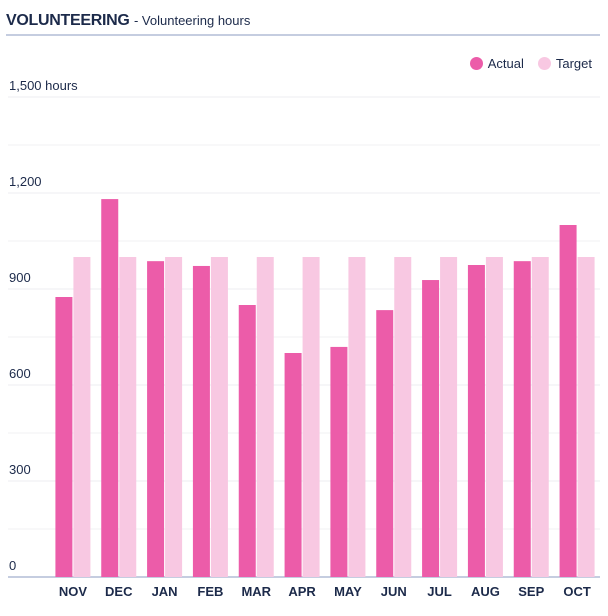 The width and height of the screenshot is (608, 616). I want to click on x-tick-label: DEC, so click(119, 591).